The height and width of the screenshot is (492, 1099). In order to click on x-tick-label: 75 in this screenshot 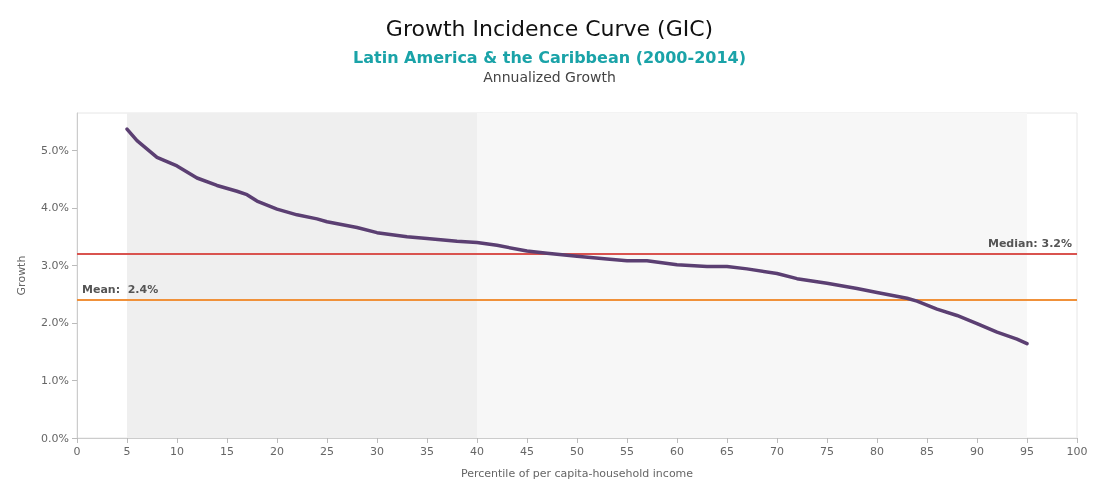, I will do `click(827, 451)`.